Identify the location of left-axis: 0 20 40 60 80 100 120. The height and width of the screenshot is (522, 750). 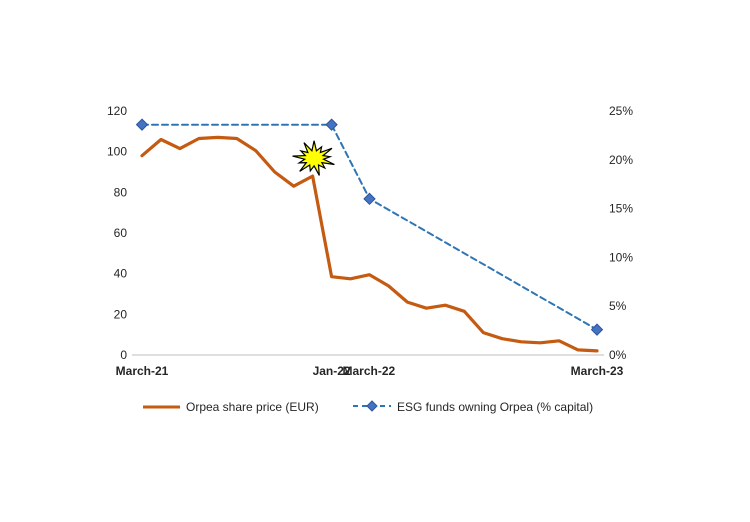
(117, 233).